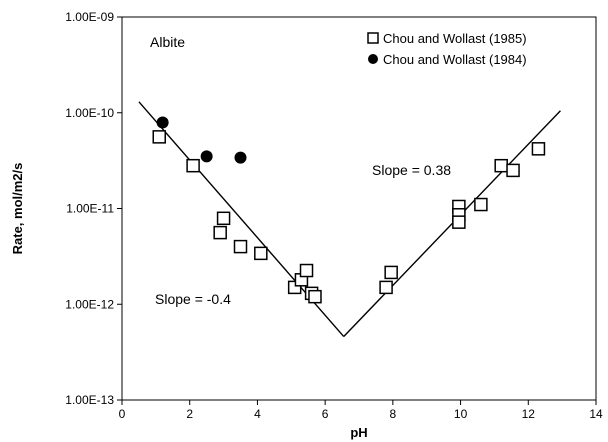 The image size is (608, 442). I want to click on legend-label: Chou and Wollast (1984), so click(455, 59).